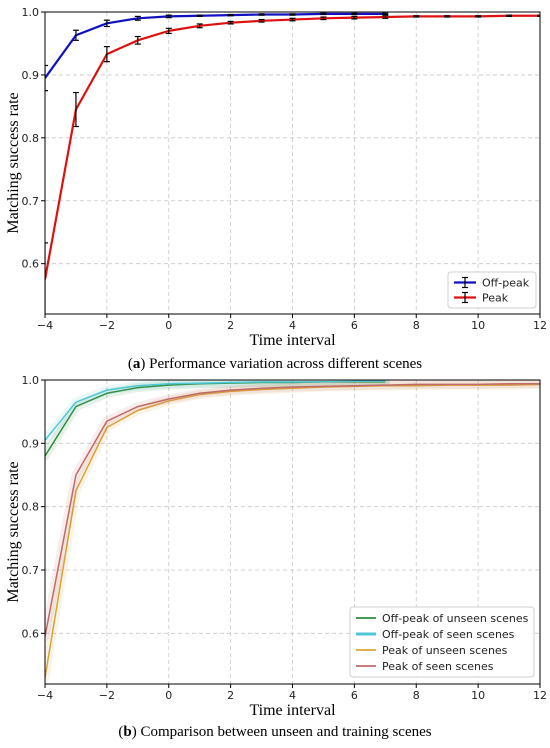 The image size is (550, 748). Describe the element at coordinates (506, 283) in the screenshot. I see `legend-label: Off-peak` at that location.